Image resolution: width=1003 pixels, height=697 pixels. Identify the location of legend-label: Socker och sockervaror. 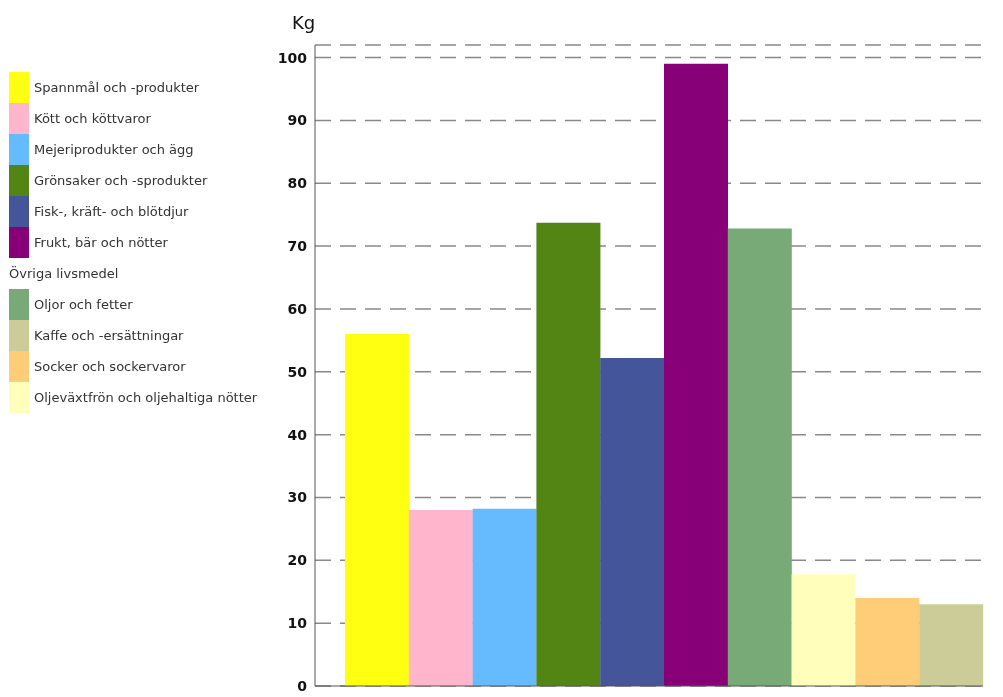
(110, 366).